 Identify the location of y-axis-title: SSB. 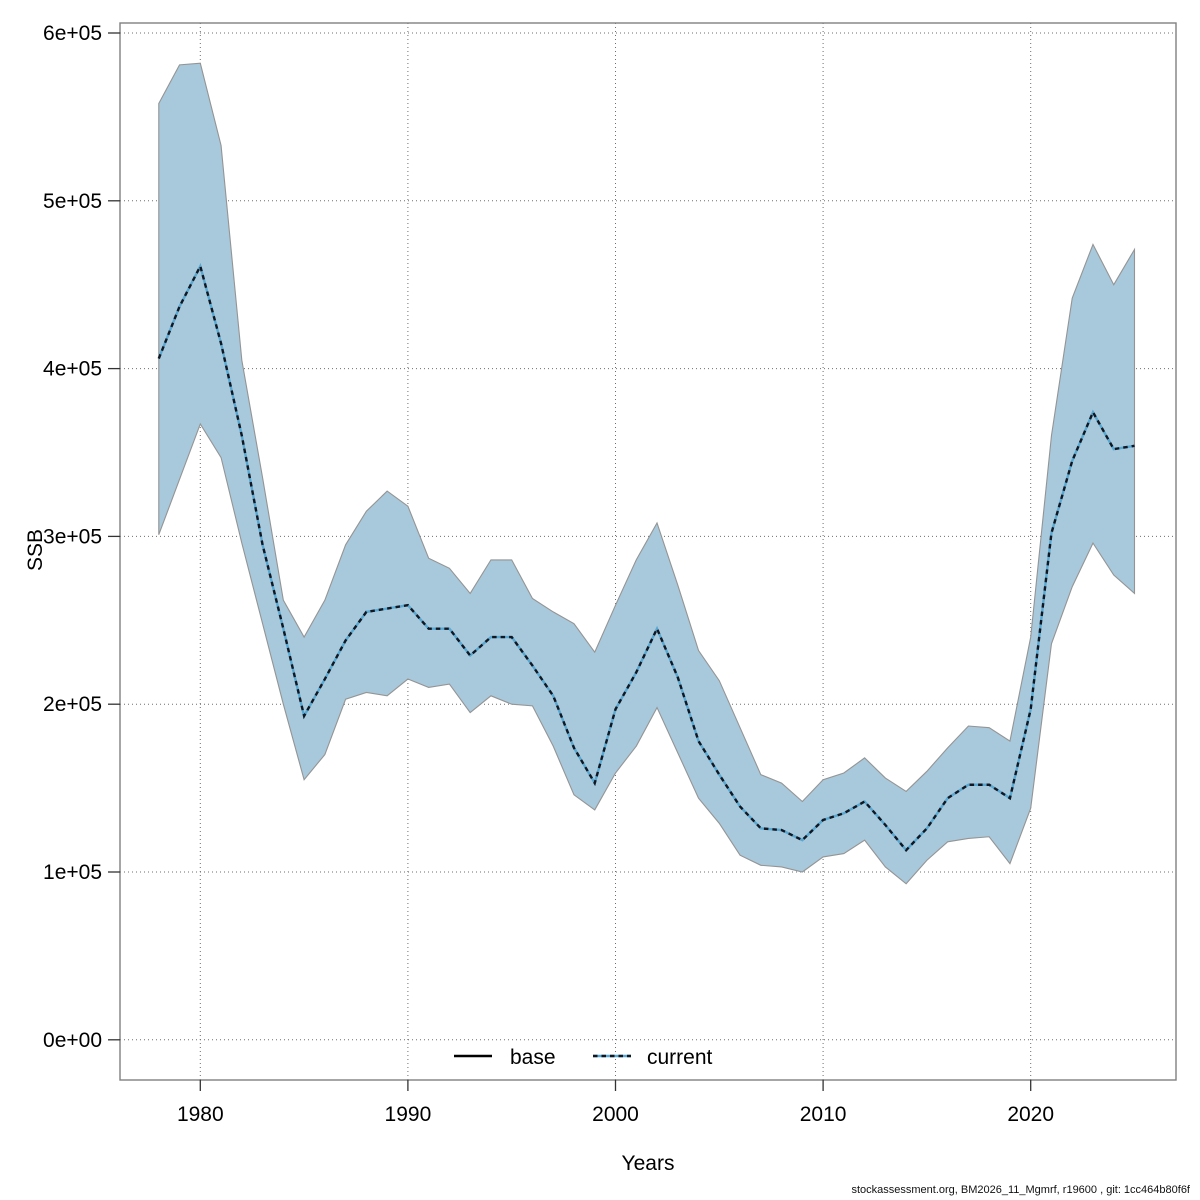
(35, 550).